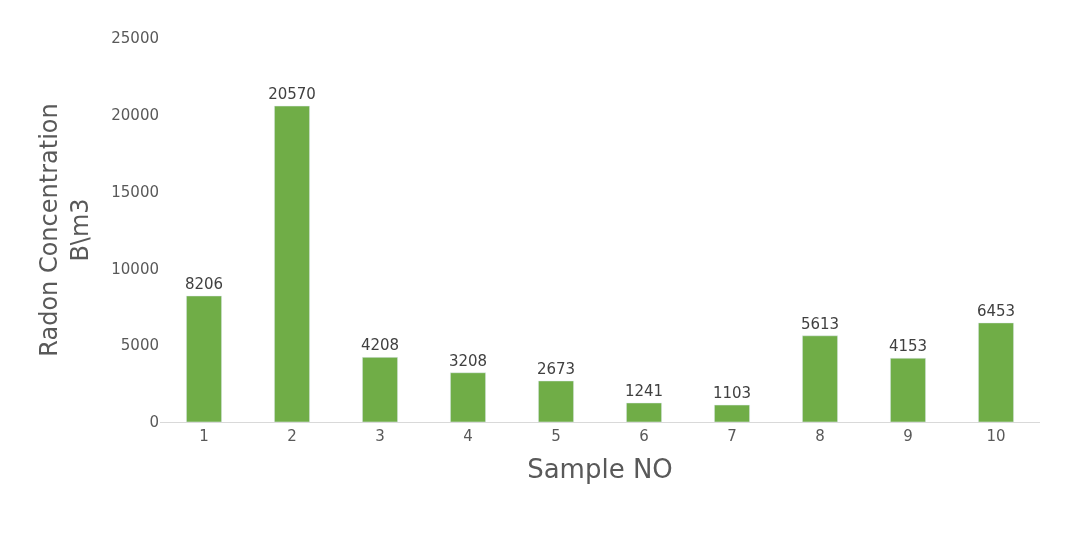 The image size is (1090, 542). I want to click on x-tick-label: 2, so click(292, 436).